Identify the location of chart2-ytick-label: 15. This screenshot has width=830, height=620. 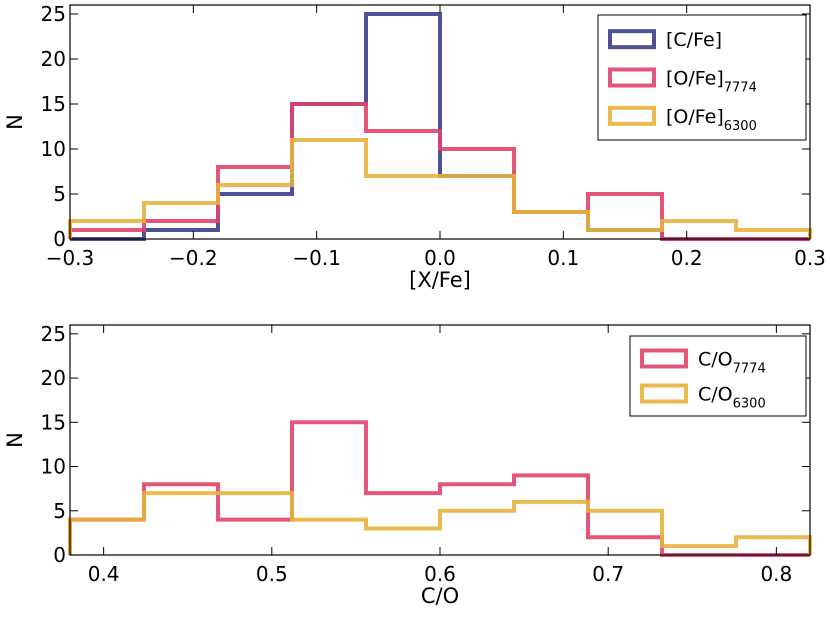
(53, 422).